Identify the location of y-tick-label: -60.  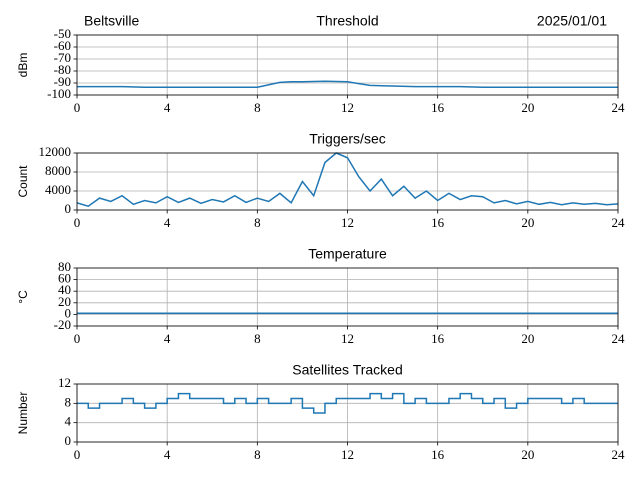
(62, 45).